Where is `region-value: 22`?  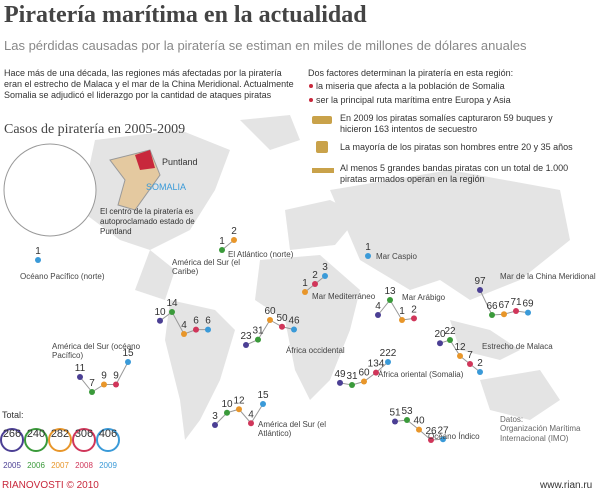
region-value: 22 is located at coordinates (450, 331).